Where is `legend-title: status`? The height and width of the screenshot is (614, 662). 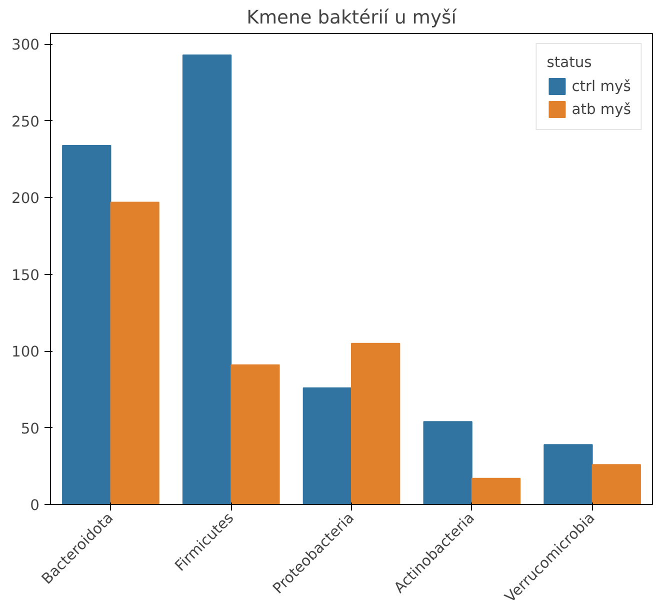
legend-title: status is located at coordinates (569, 62).